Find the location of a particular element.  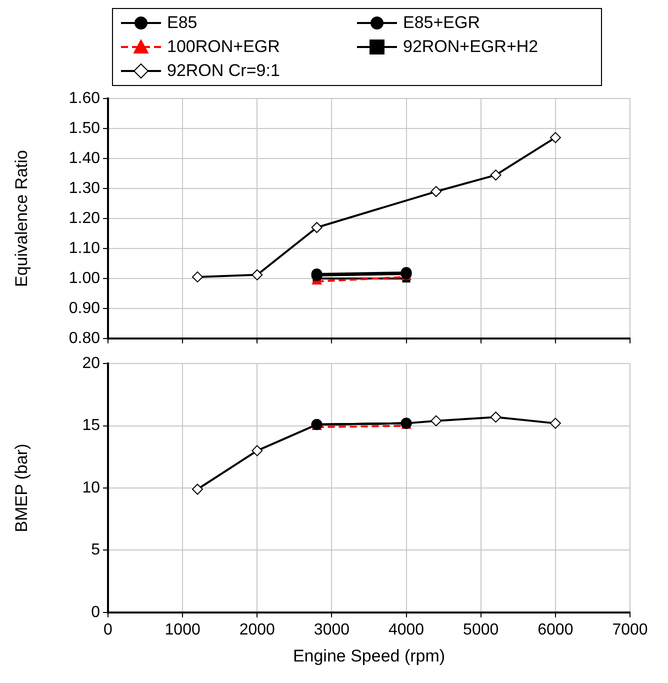

y-tick-label: 1.40 is located at coordinates (84, 158).